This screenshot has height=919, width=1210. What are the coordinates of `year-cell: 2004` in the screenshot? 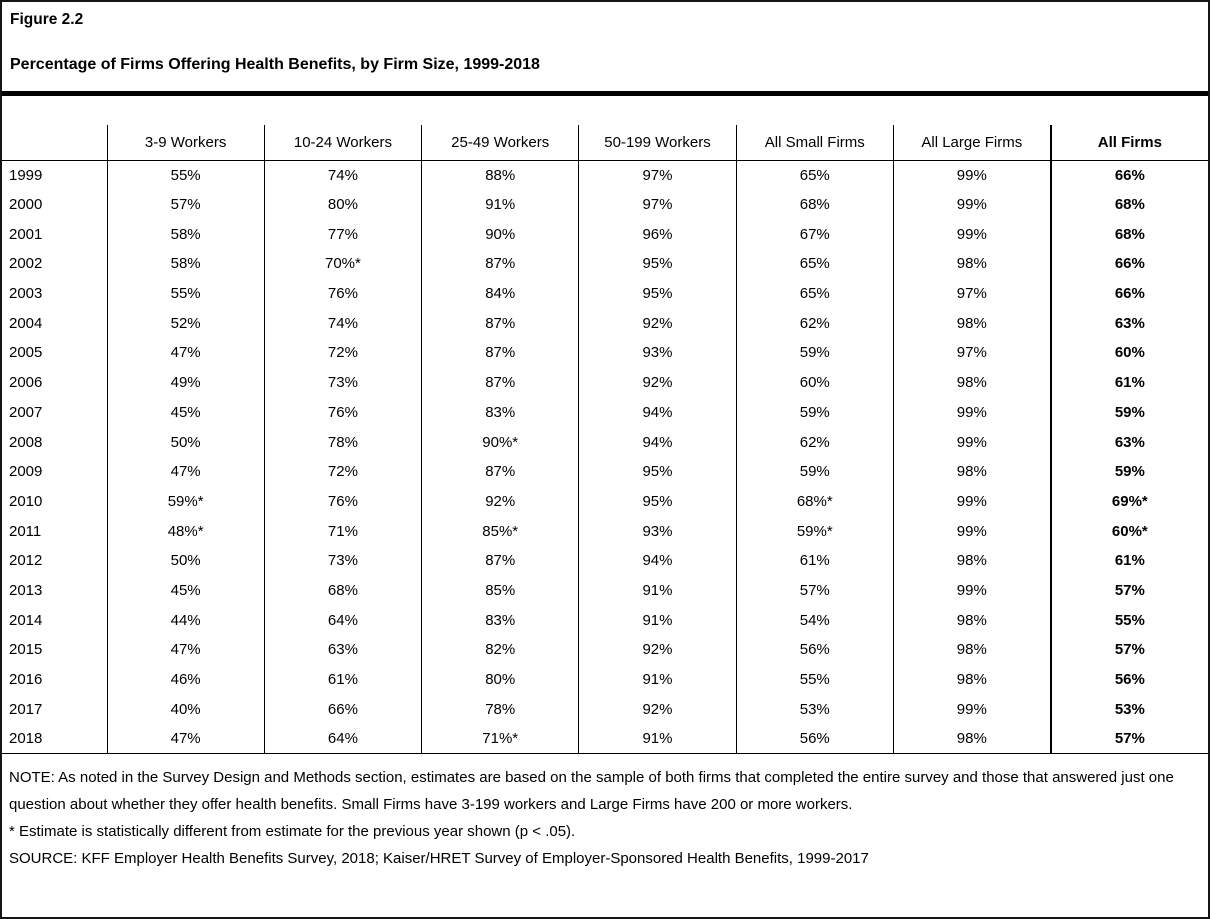 It's located at (26, 323).